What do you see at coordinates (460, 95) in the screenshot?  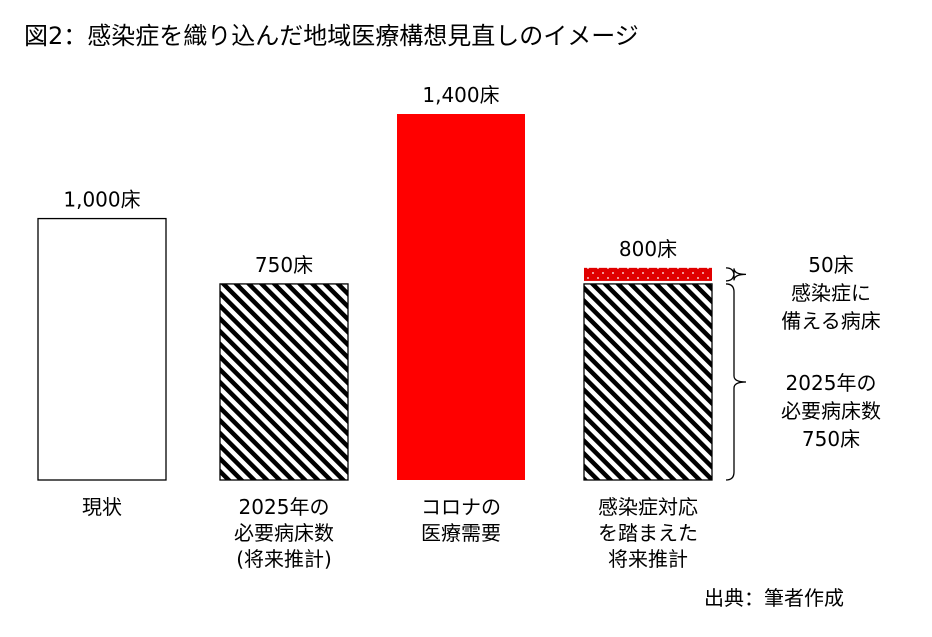 I see `value-label-3: 1,400床` at bounding box center [460, 95].